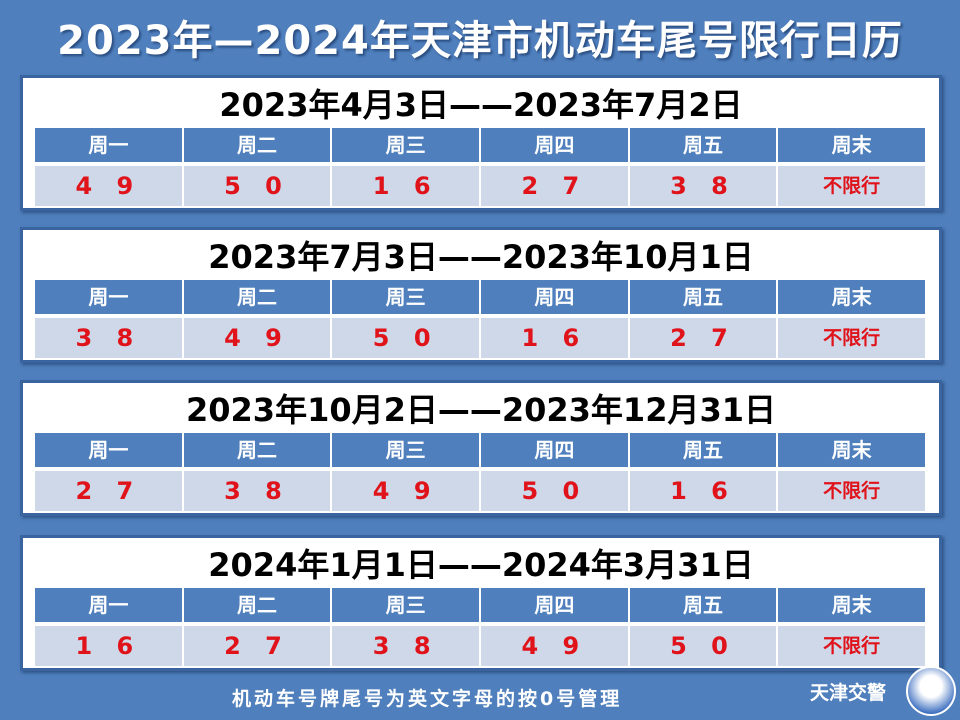 The image size is (960, 720). I want to click on footer-note: 机动车号牌尾号为英文字母的按0号管理, so click(427, 699).